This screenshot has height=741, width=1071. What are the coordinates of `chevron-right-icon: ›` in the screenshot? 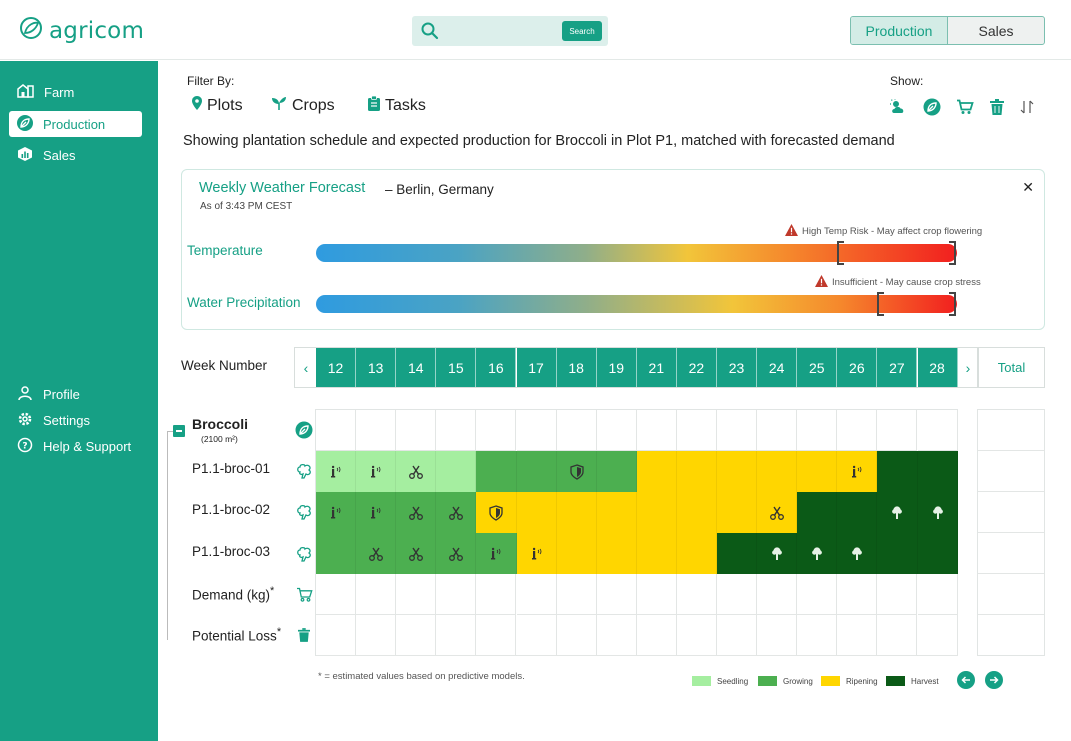 It's located at (968, 367).